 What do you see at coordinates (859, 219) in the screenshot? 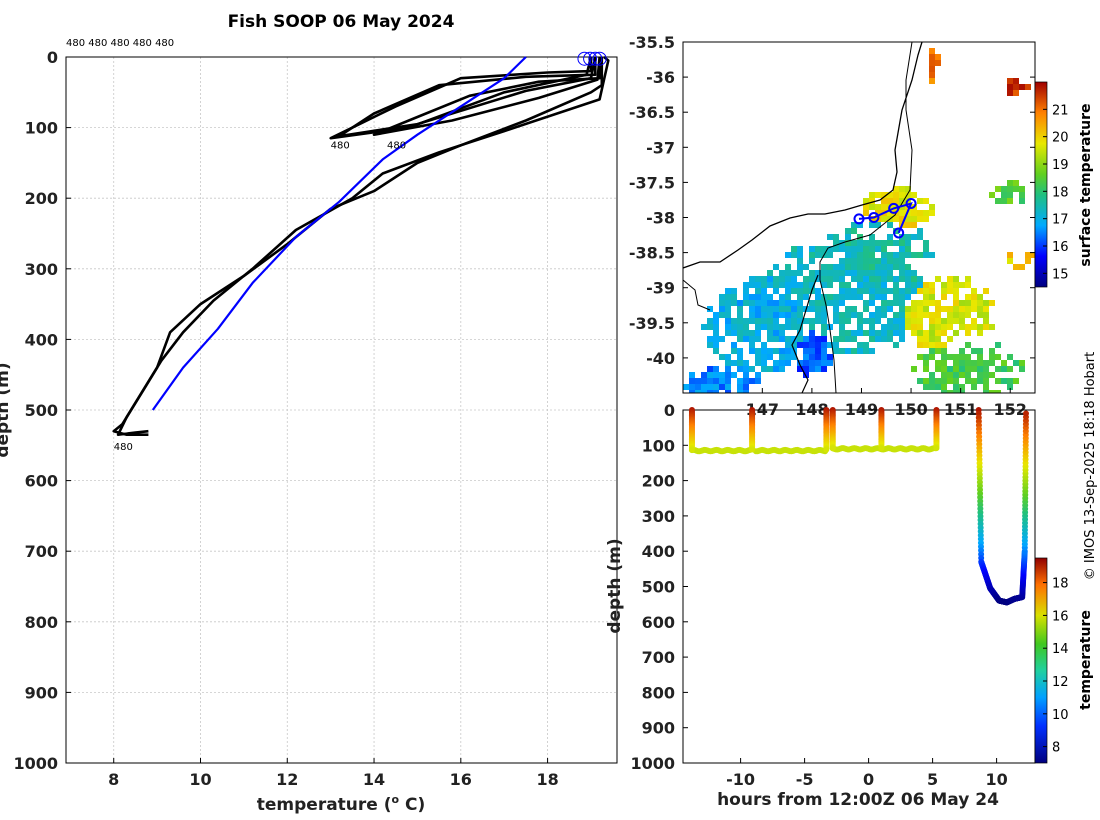
I see `track-point` at bounding box center [859, 219].